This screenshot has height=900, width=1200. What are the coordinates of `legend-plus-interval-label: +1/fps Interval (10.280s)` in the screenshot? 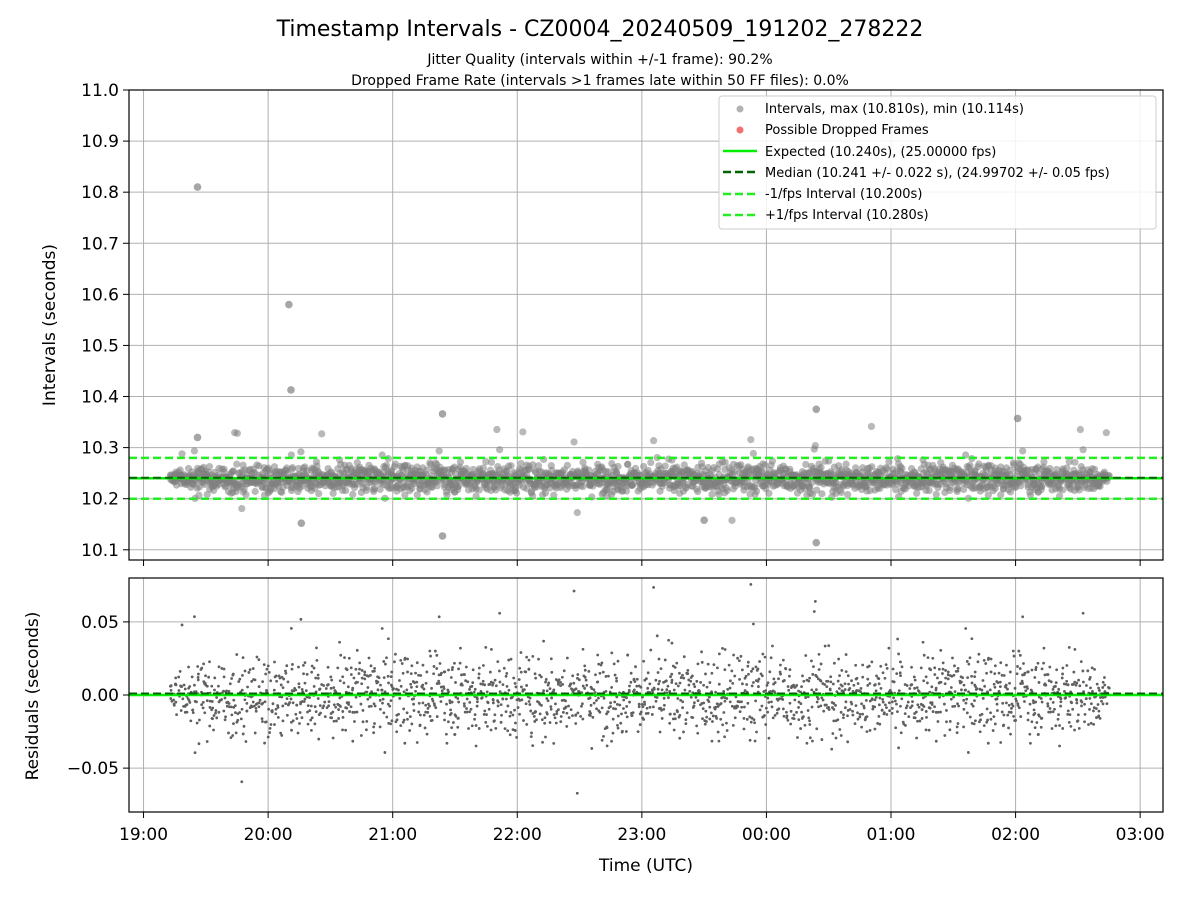 It's located at (847, 215).